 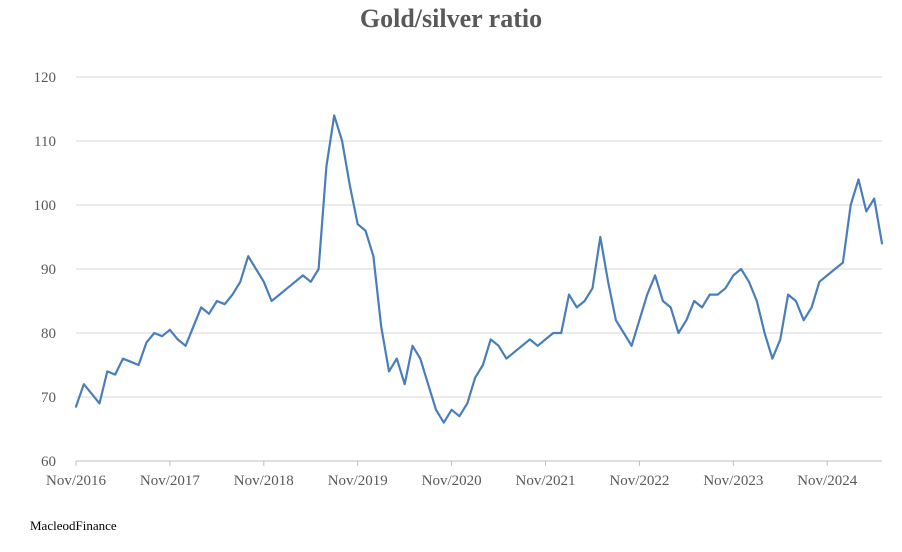 I want to click on chart-title: Gold/silver ratio, so click(x=451, y=18).